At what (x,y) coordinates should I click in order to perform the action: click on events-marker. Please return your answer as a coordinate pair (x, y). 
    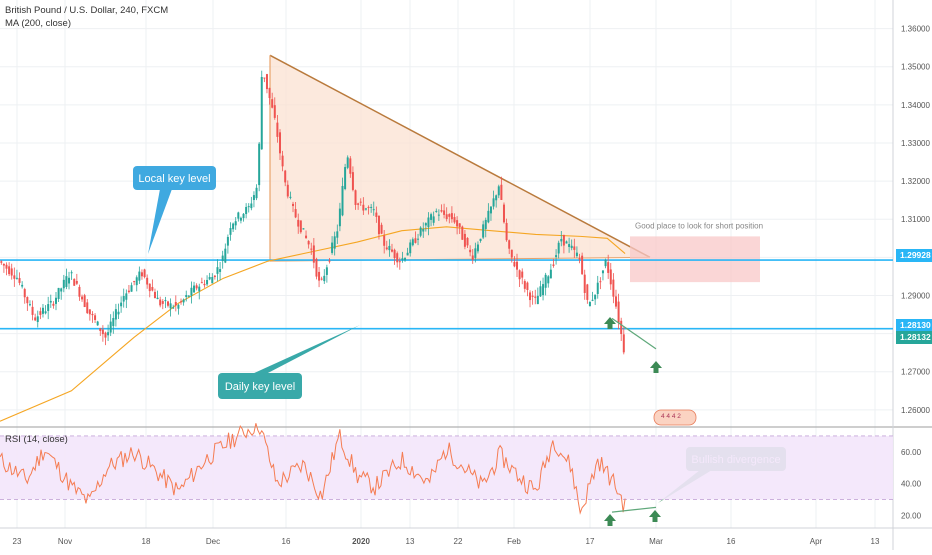
    Looking at the image, I should click on (675, 417).